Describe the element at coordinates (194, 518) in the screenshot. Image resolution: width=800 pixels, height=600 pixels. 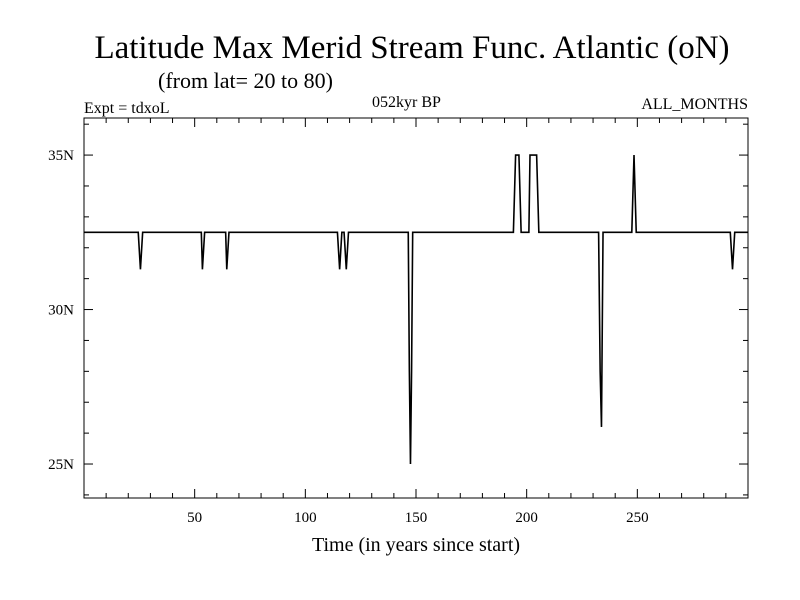
I see `x-tick-label: 50` at that location.